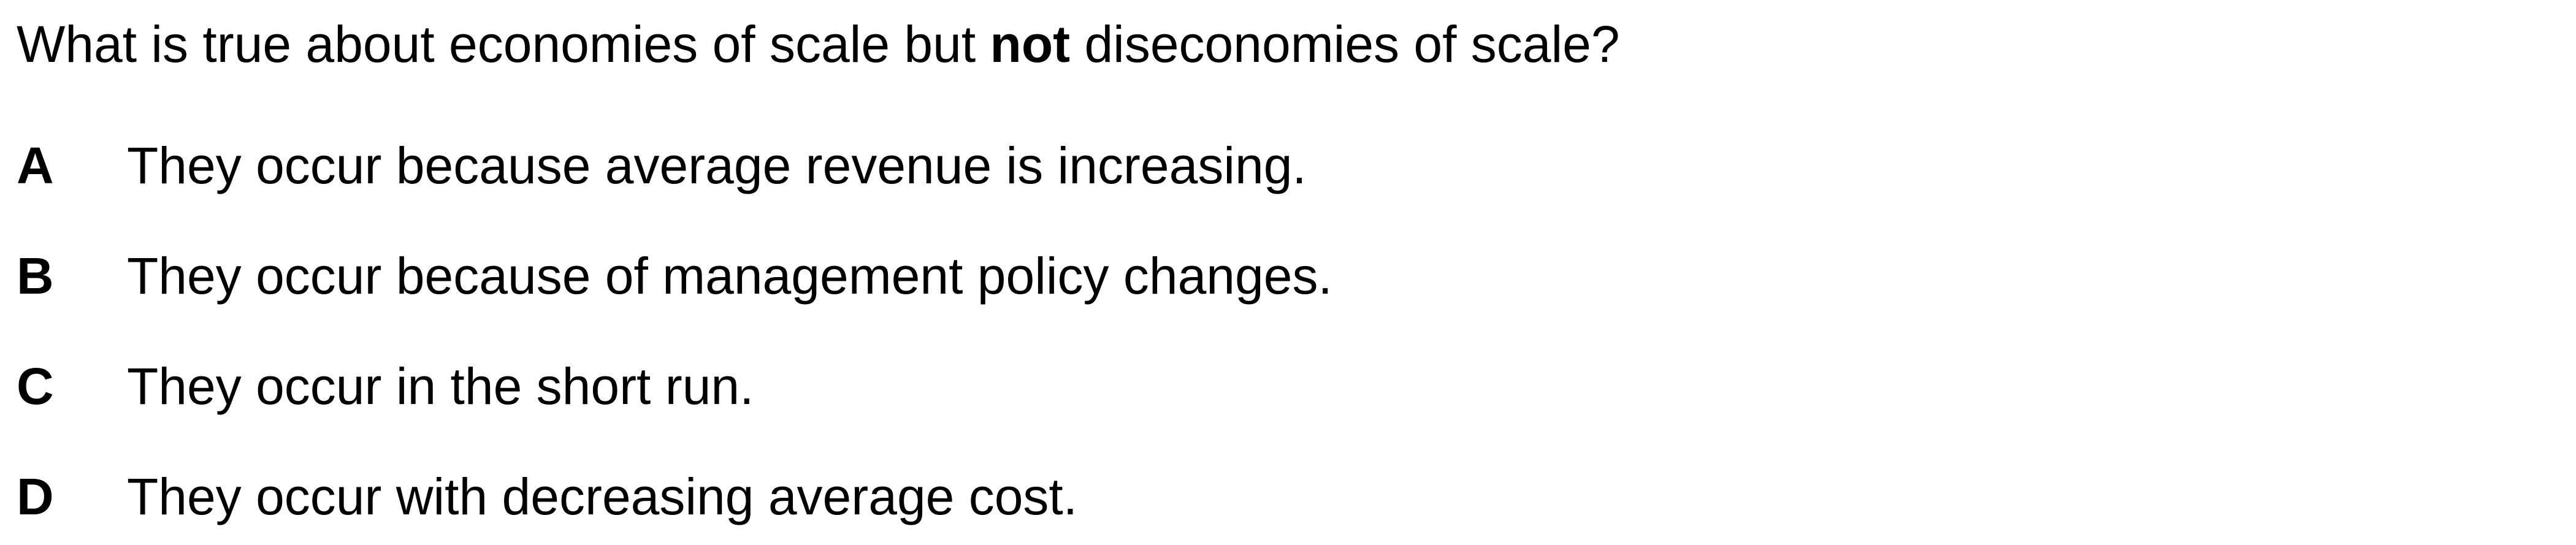 This screenshot has width=2576, height=545. What do you see at coordinates (1030, 44) in the screenshot?
I see `question-emphasis: not` at bounding box center [1030, 44].